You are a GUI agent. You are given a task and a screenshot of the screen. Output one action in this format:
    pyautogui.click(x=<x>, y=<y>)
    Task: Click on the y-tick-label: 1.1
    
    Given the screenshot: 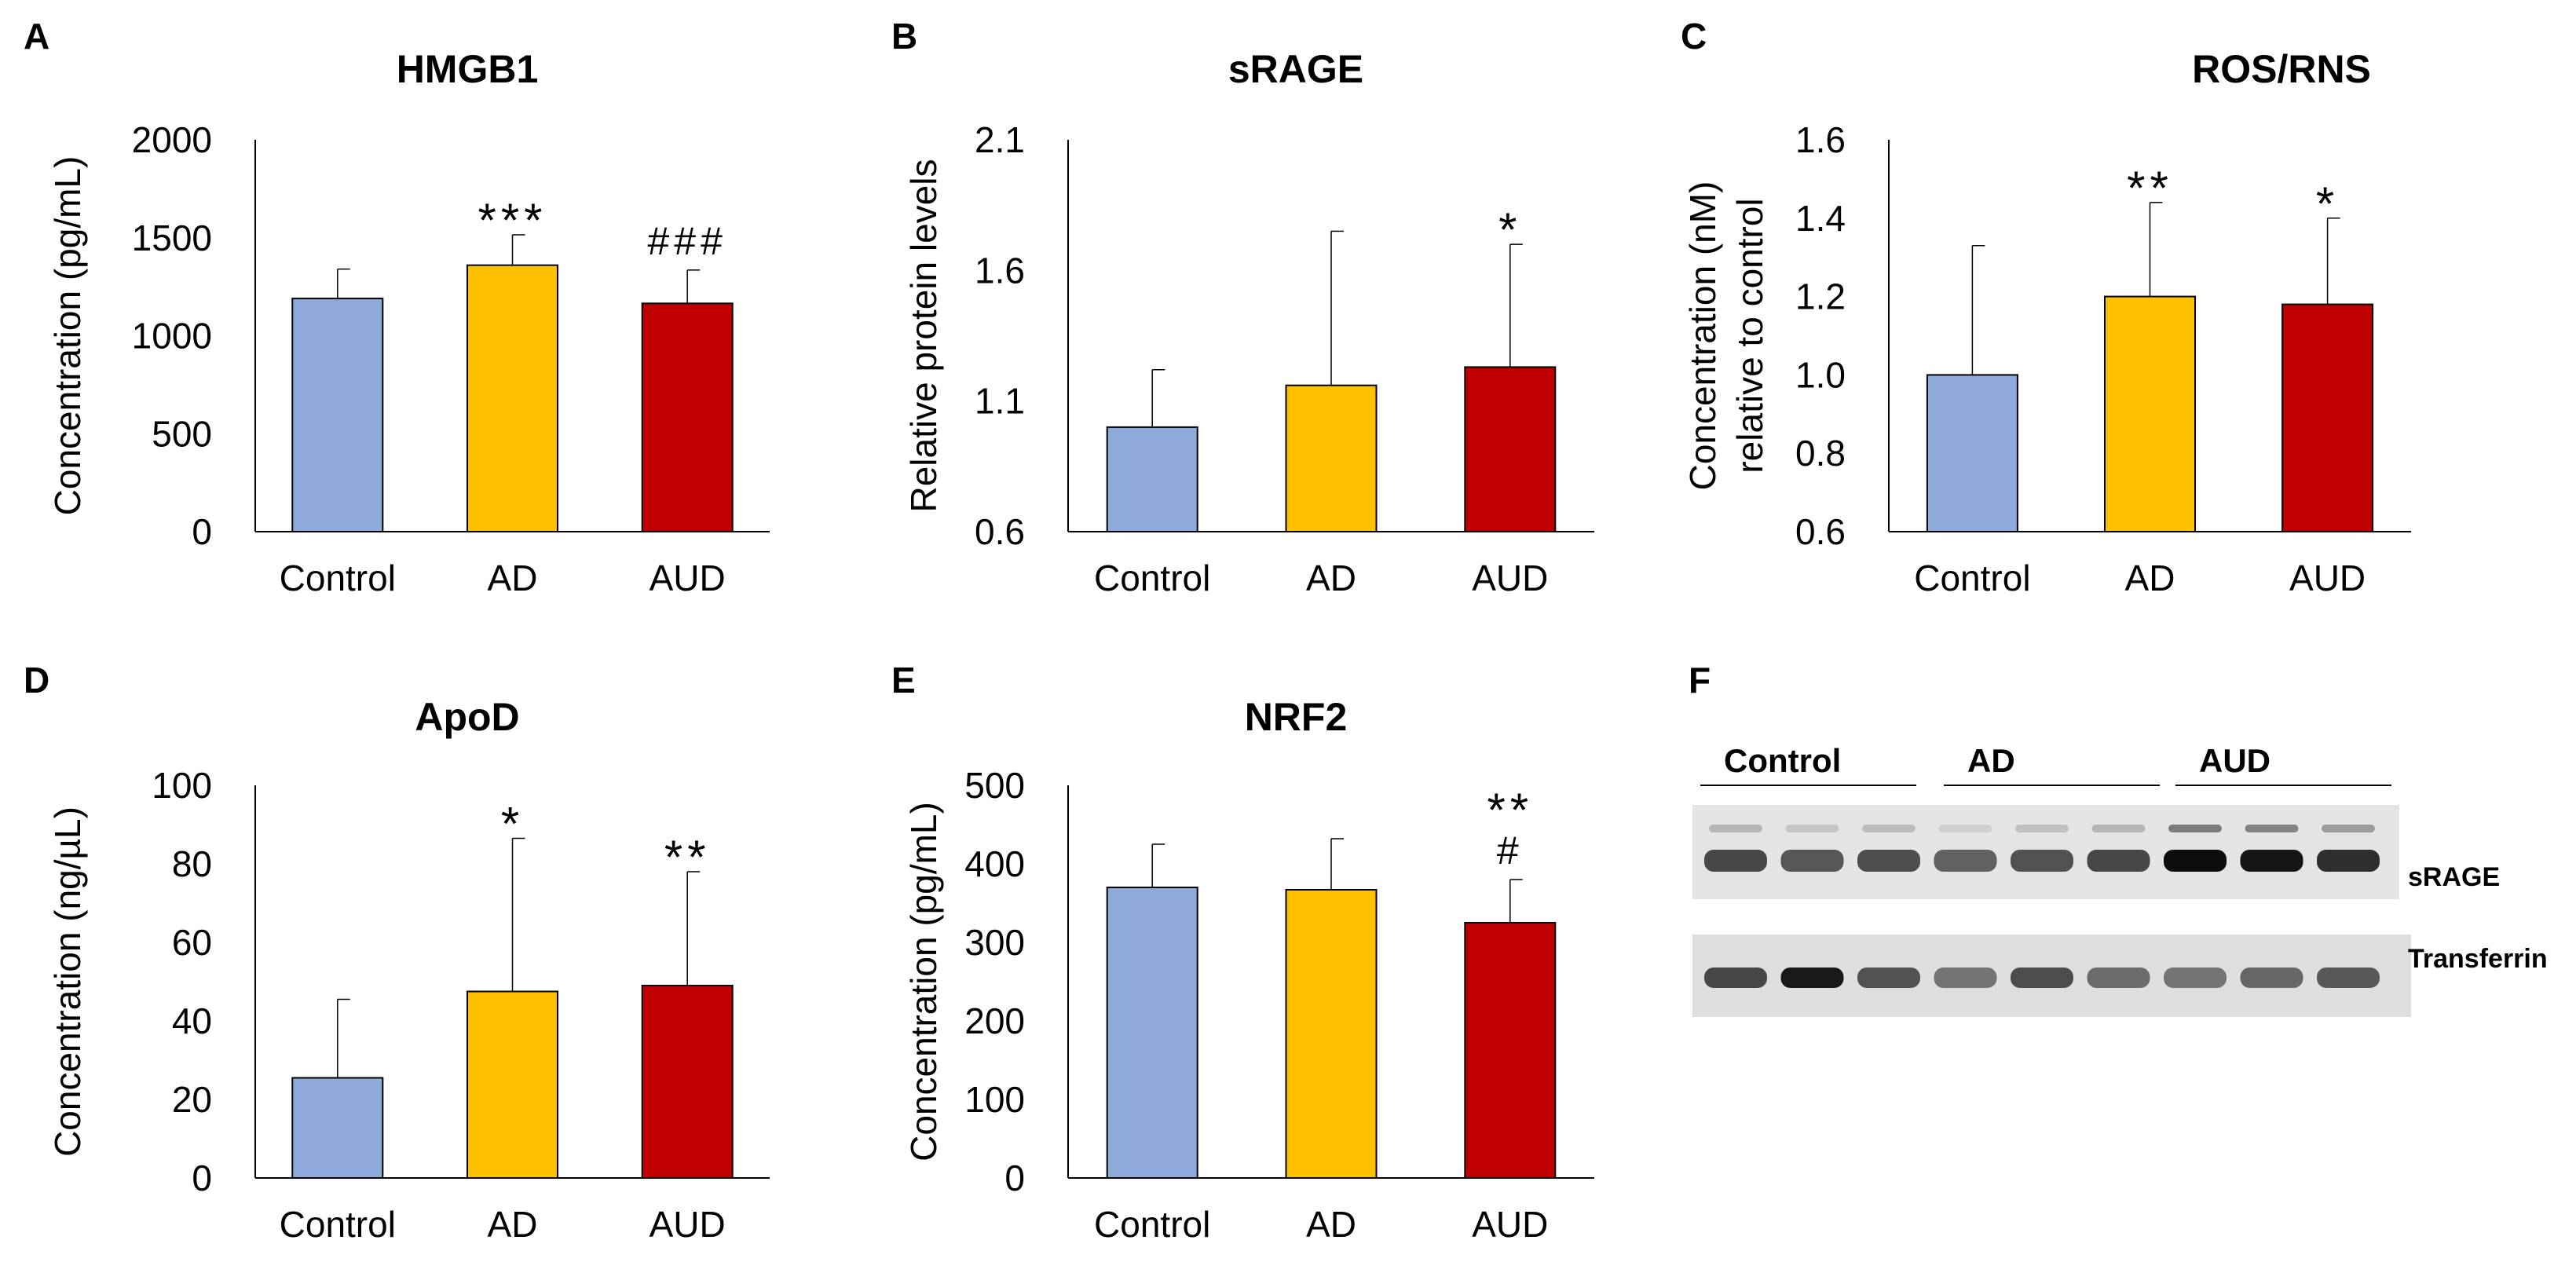 What is the action you would take?
    pyautogui.click(x=1000, y=401)
    